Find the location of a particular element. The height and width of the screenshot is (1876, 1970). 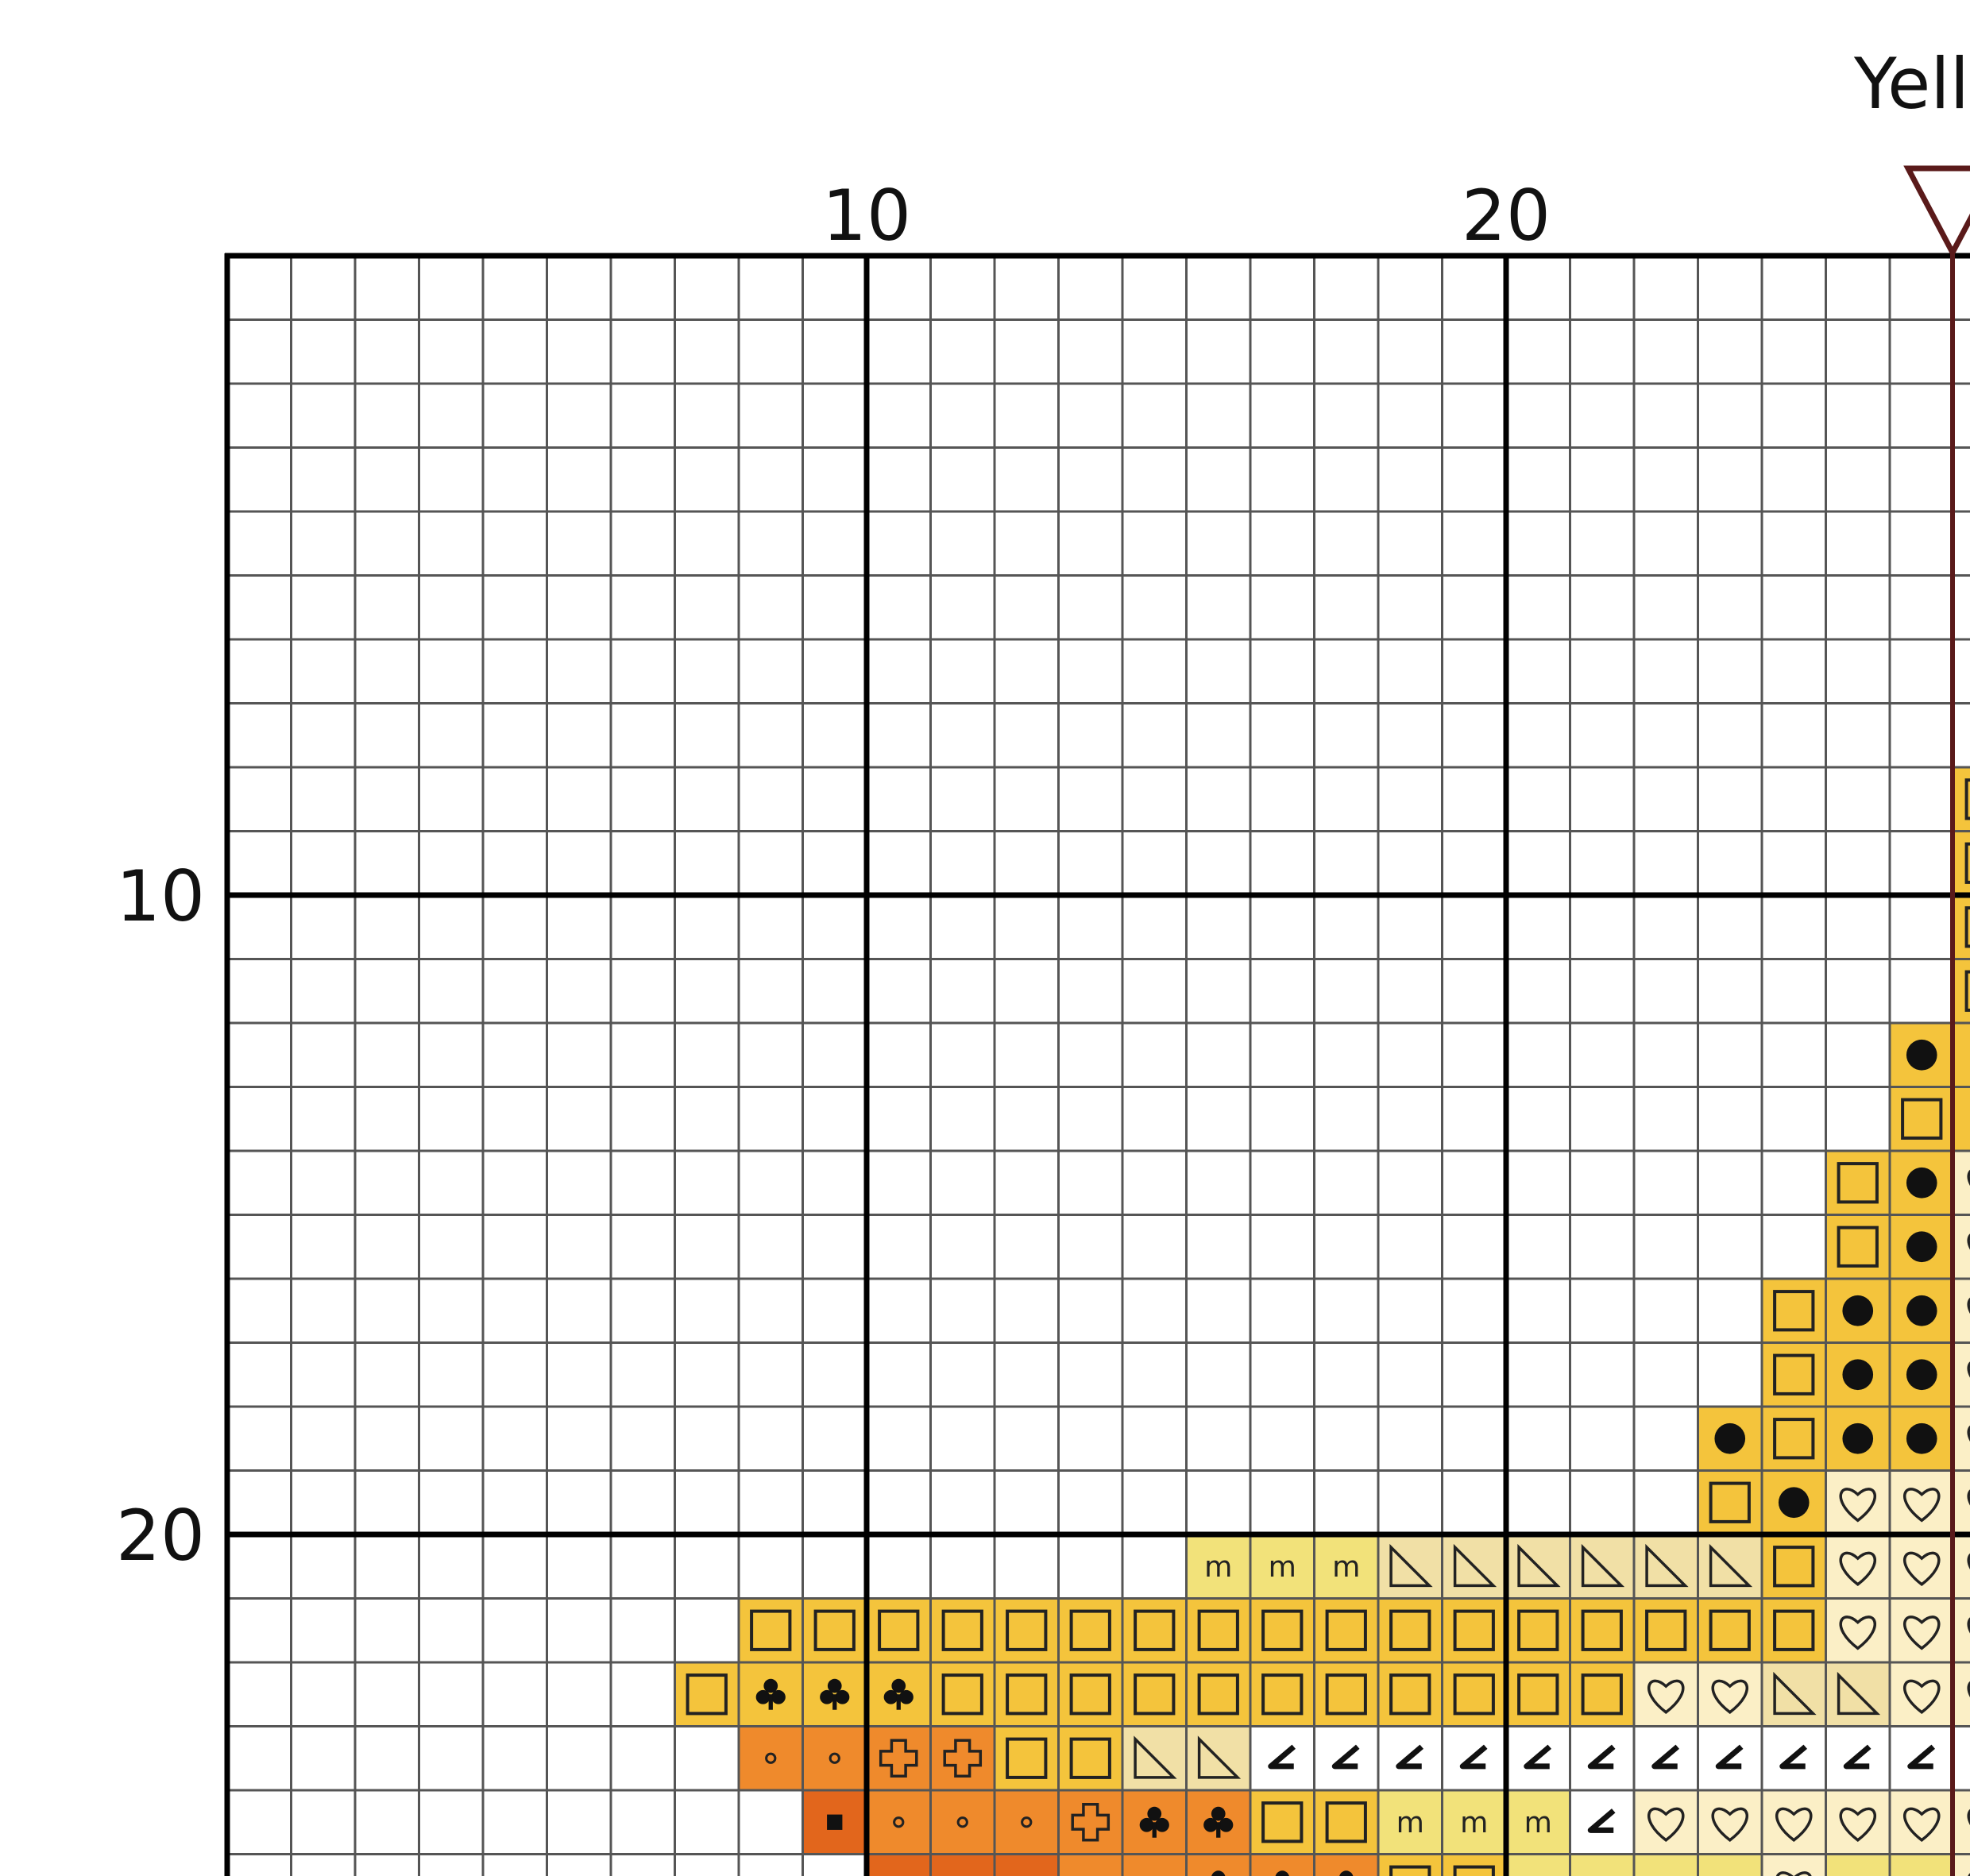

small-square-icon is located at coordinates (835, 1822).